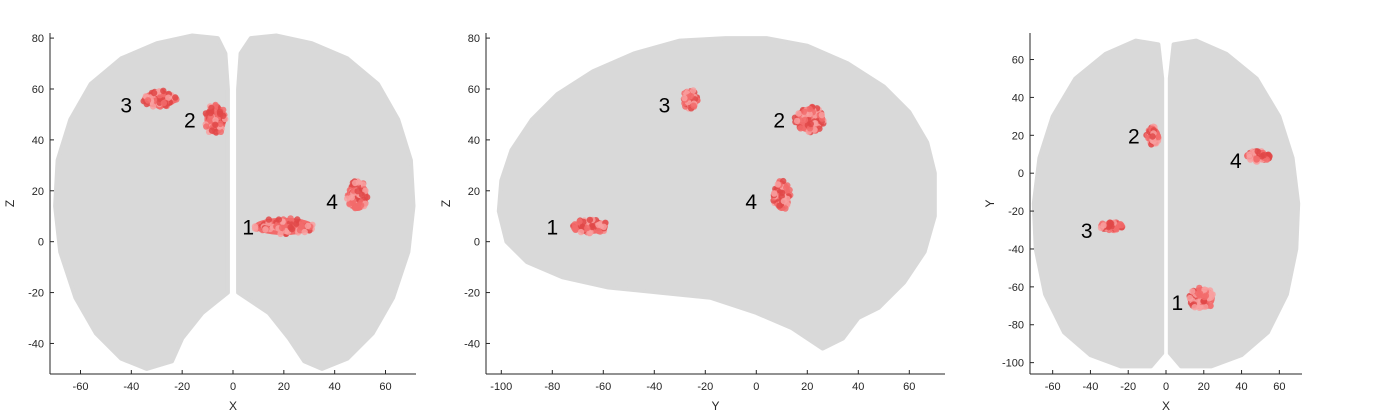  What do you see at coordinates (1236, 161) in the screenshot?
I see `cluster-label: 4` at bounding box center [1236, 161].